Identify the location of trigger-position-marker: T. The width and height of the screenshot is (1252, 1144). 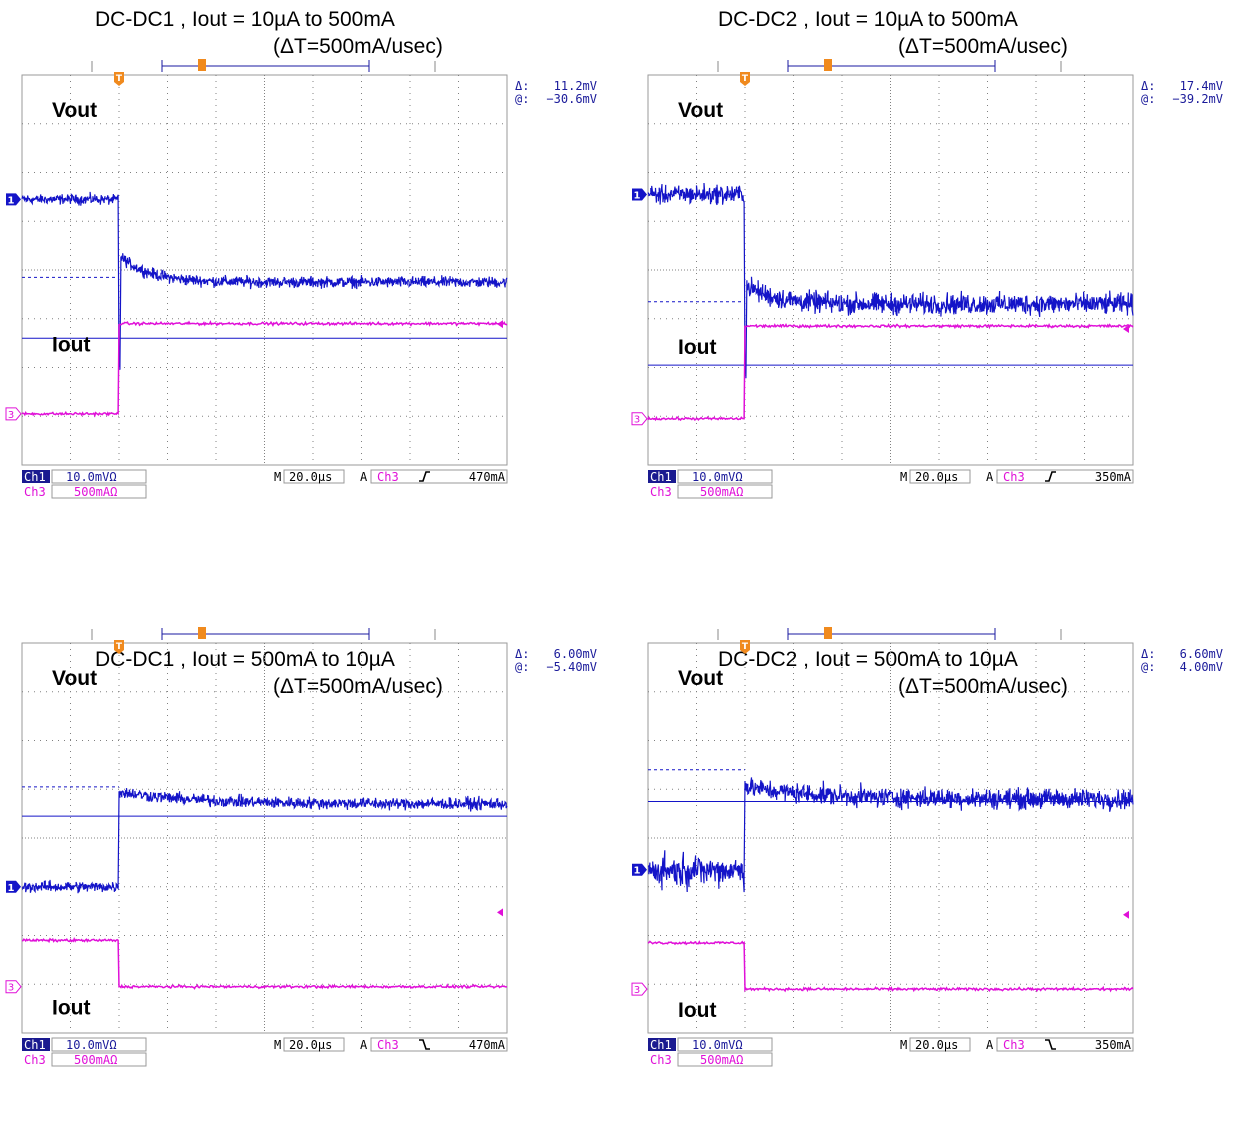
(745, 647).